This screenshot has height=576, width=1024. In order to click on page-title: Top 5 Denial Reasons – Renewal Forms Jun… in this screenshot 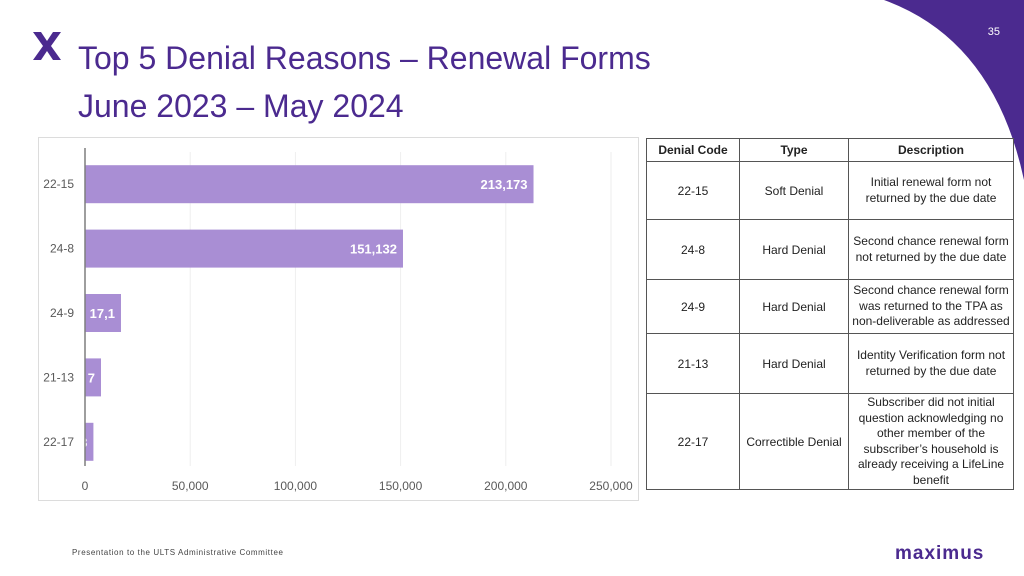, I will do `click(364, 82)`.